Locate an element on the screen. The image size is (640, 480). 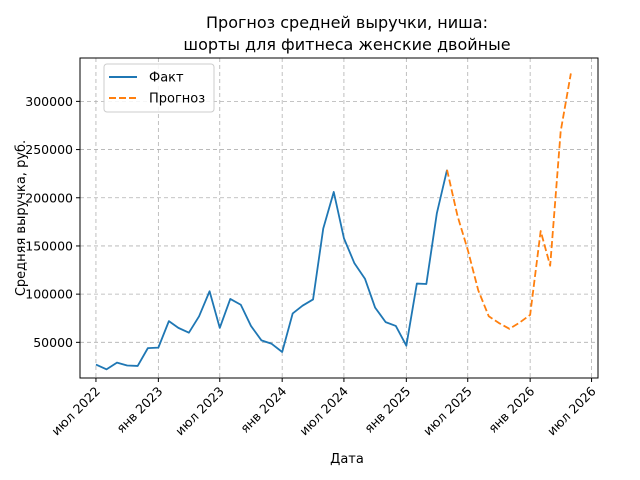
legend: Факт Прогноз is located at coordinates (159, 88).